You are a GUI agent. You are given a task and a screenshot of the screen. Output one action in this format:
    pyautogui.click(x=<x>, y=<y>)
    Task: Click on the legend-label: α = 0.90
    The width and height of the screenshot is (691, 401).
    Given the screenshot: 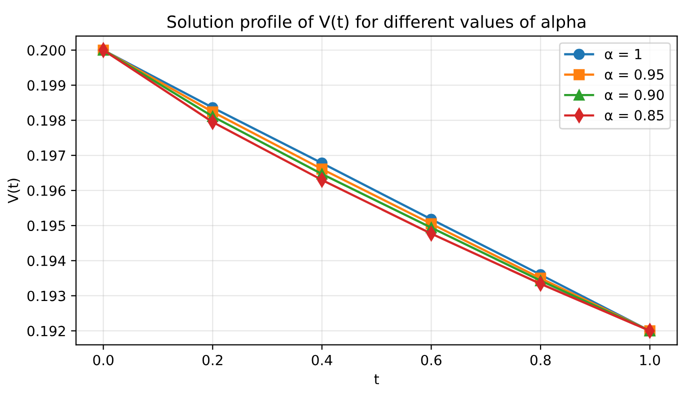 What is the action you would take?
    pyautogui.click(x=634, y=95)
    